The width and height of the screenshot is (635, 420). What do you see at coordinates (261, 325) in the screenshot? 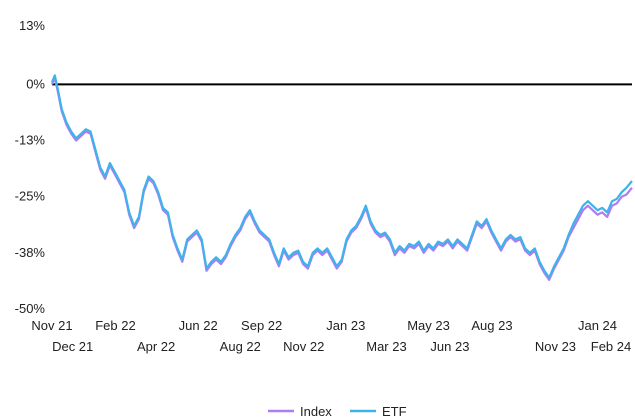
I see `x-tick-label: Sep 22` at bounding box center [261, 325].